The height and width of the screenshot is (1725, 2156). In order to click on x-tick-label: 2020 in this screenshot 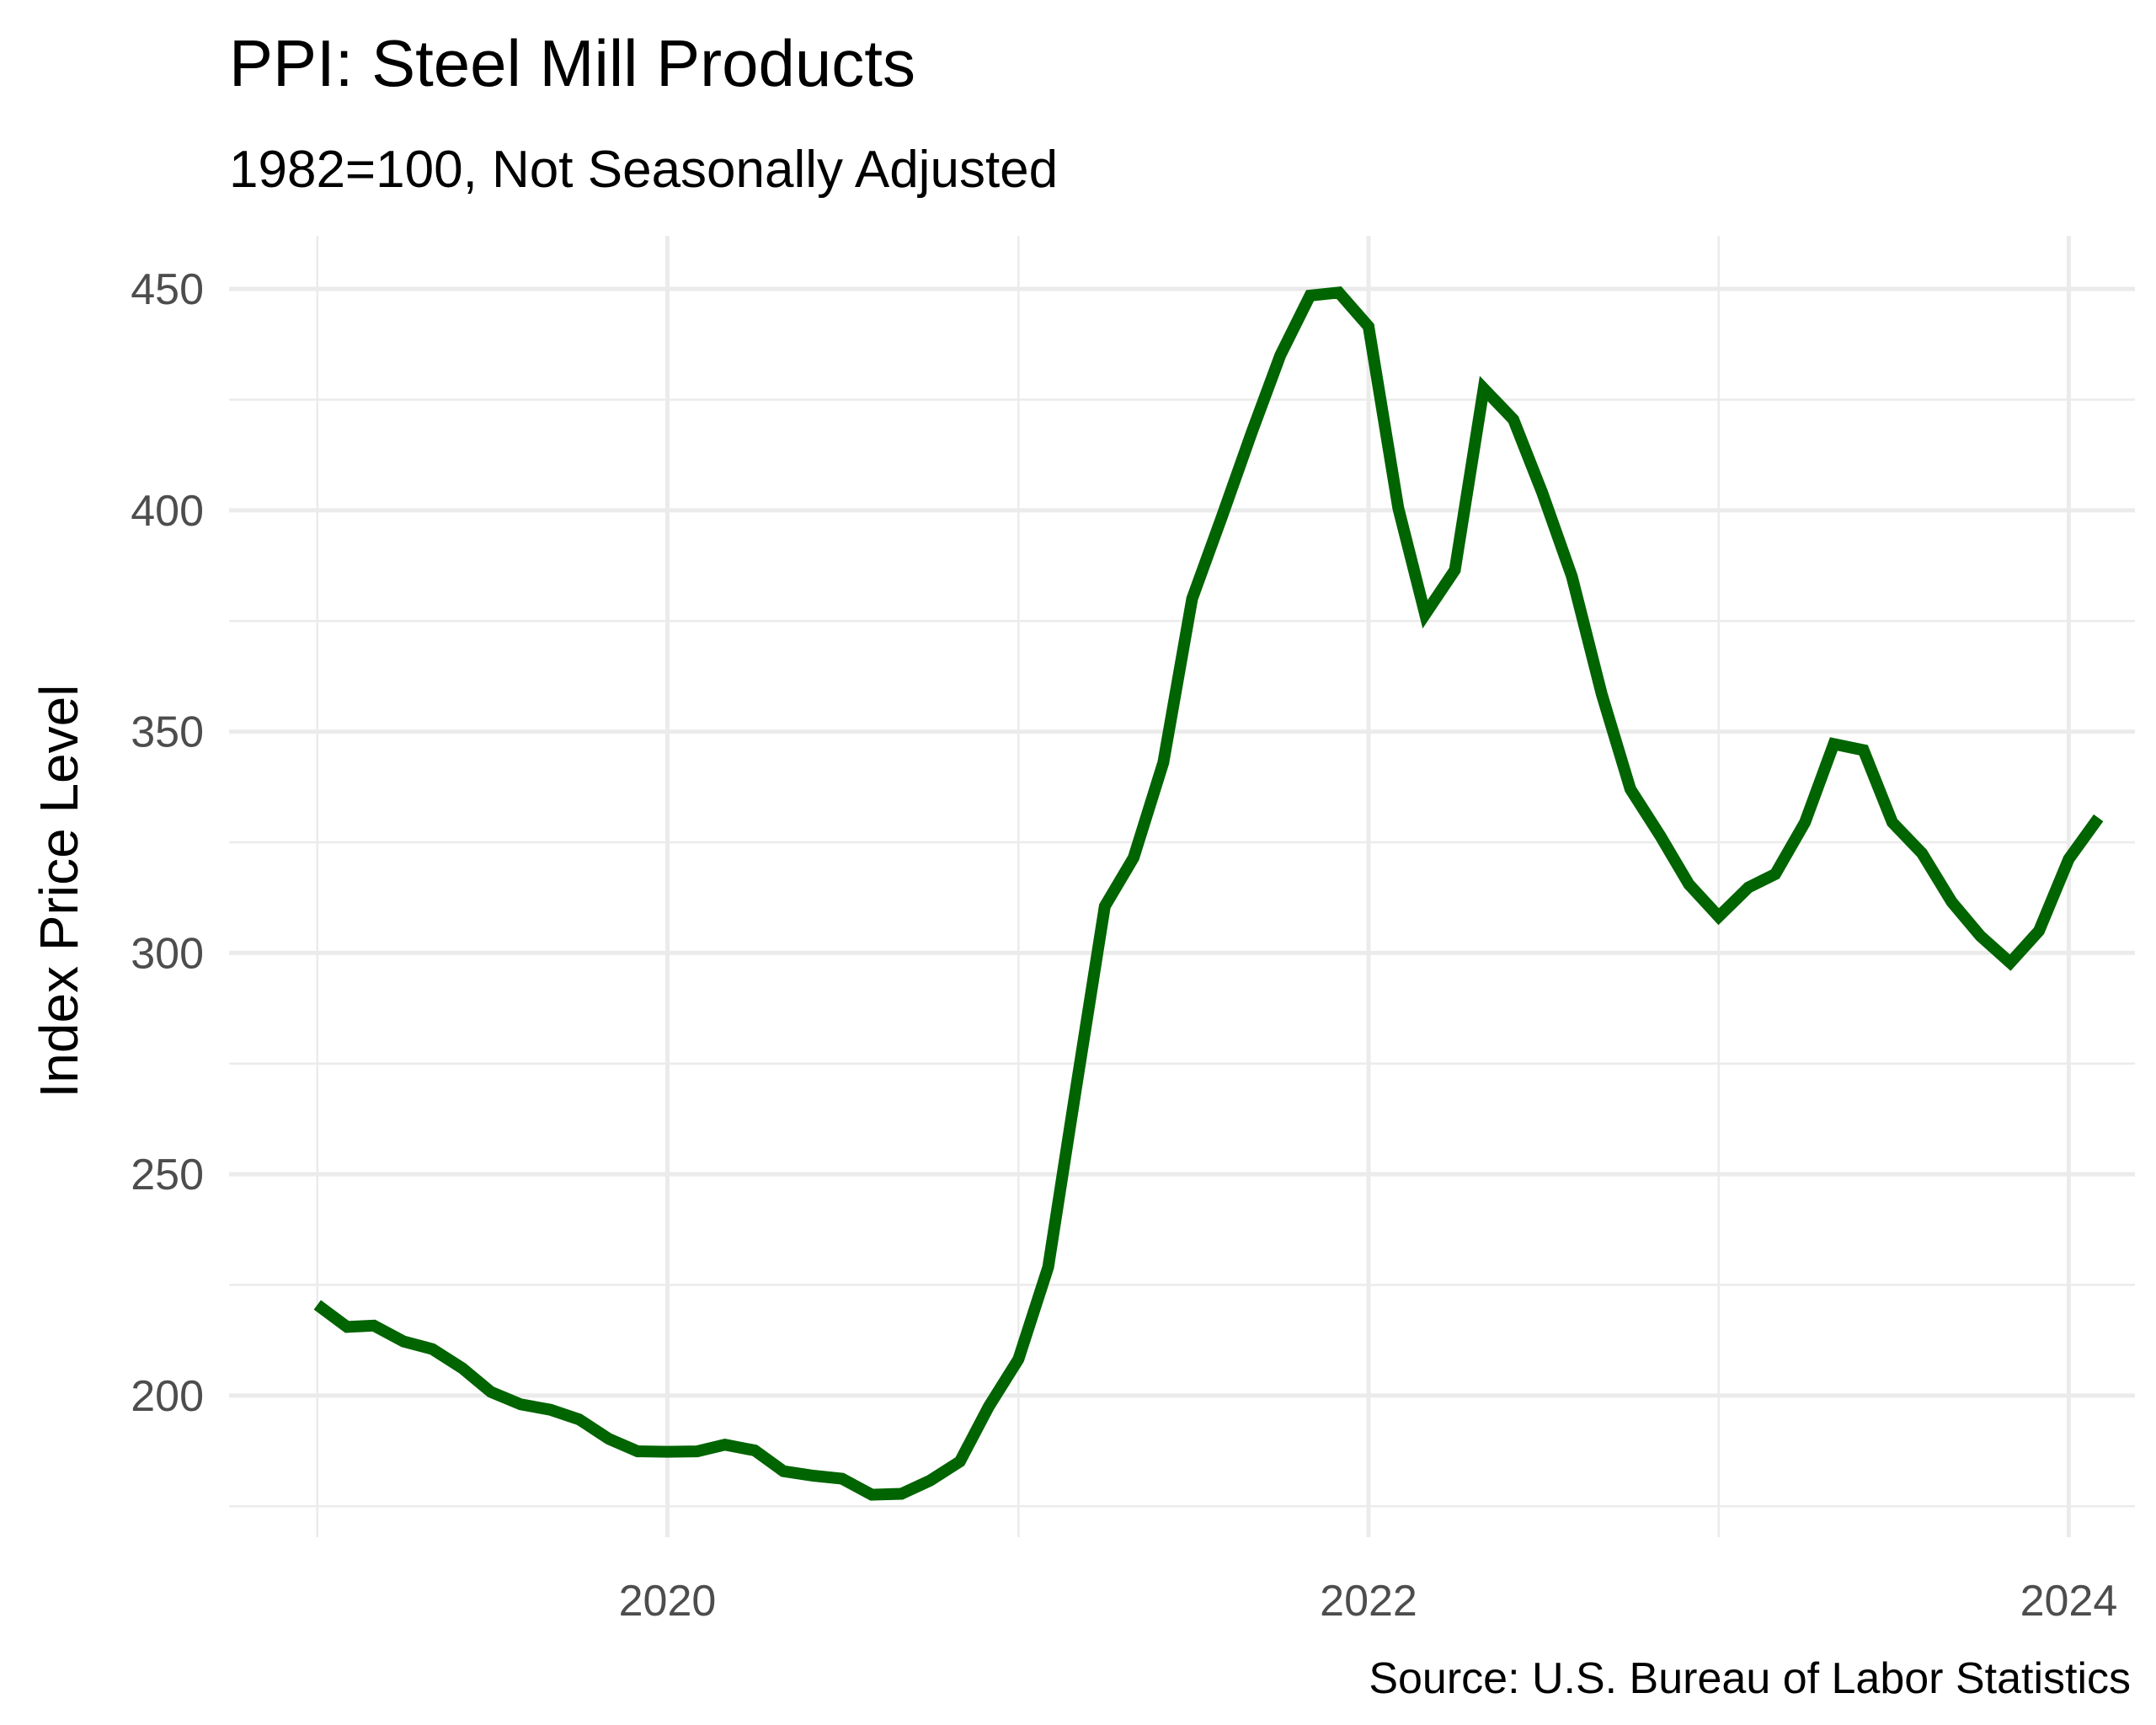, I will do `click(668, 1601)`.